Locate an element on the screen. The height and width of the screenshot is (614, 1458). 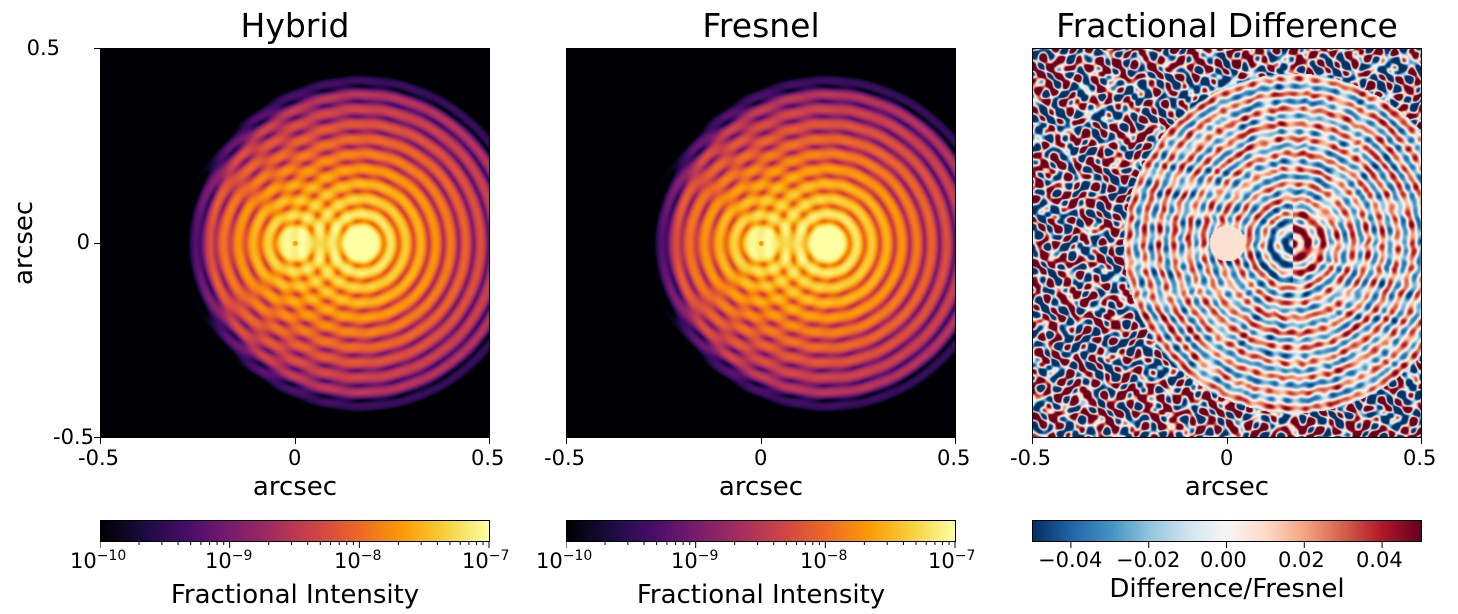
x-axis-label-1: arcsec is located at coordinates (295, 487).